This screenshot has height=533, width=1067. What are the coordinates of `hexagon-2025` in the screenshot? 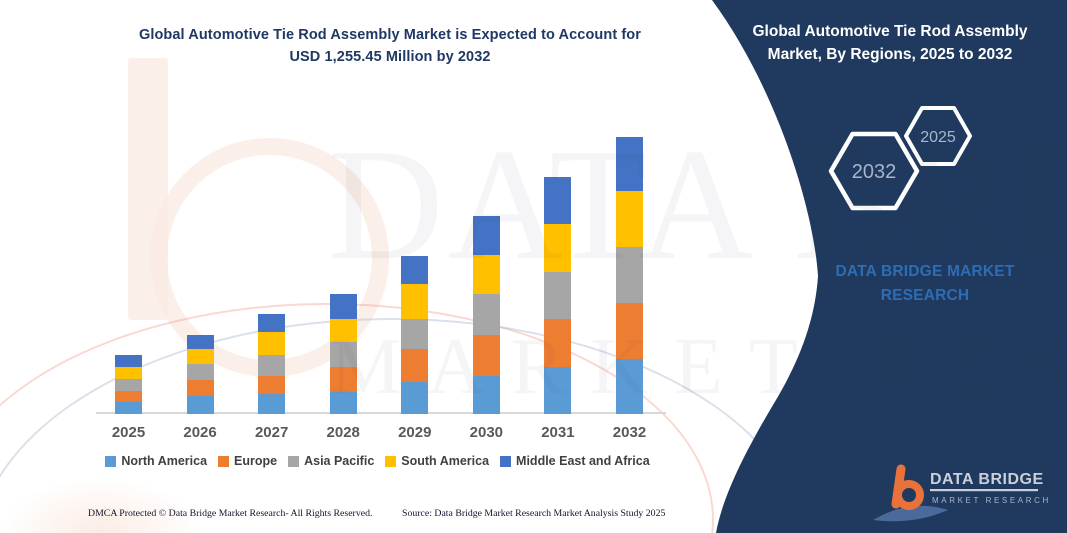 It's located at (938, 136).